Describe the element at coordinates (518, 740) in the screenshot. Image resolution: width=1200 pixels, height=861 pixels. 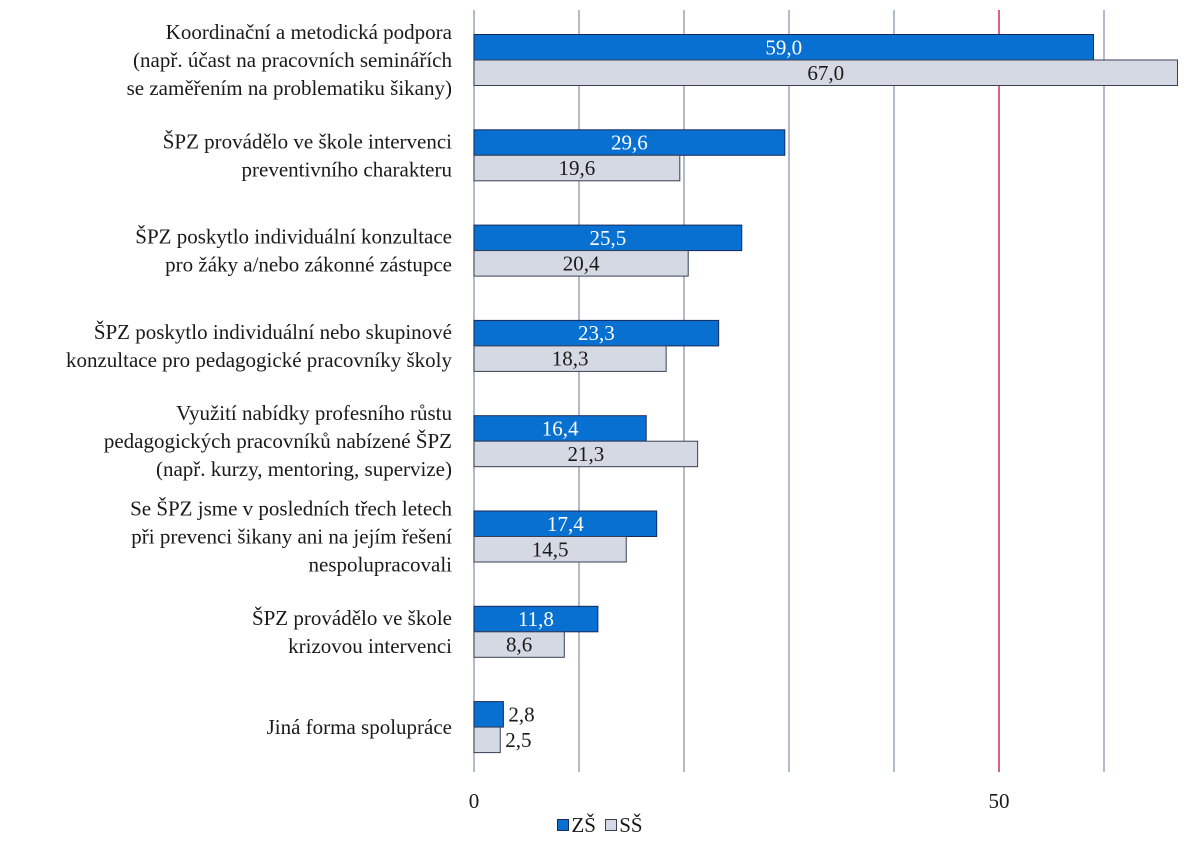
I see `value-label-ss: 2,5` at that location.